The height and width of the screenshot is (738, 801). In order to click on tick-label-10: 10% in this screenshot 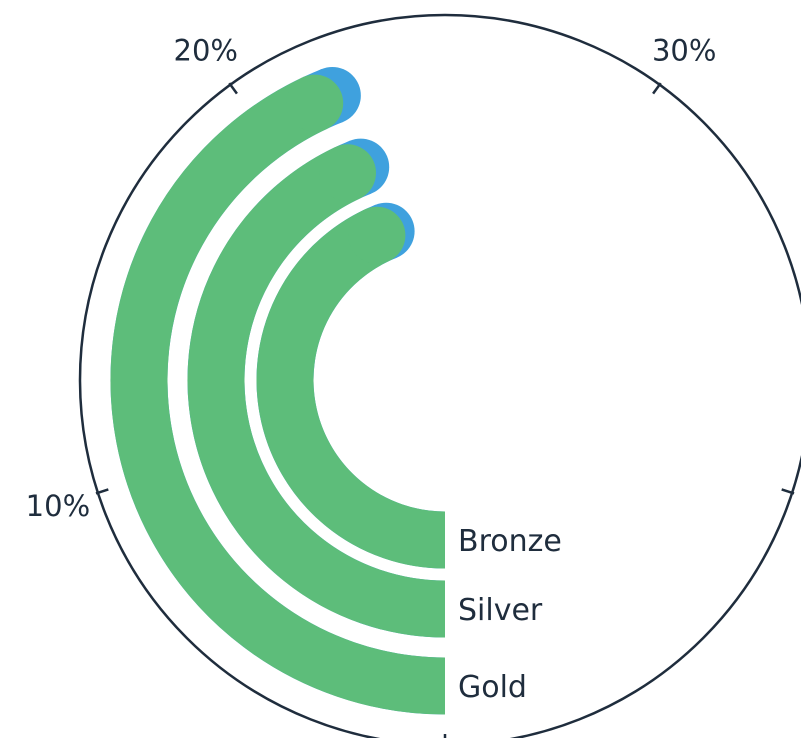, I will do `click(58, 506)`.